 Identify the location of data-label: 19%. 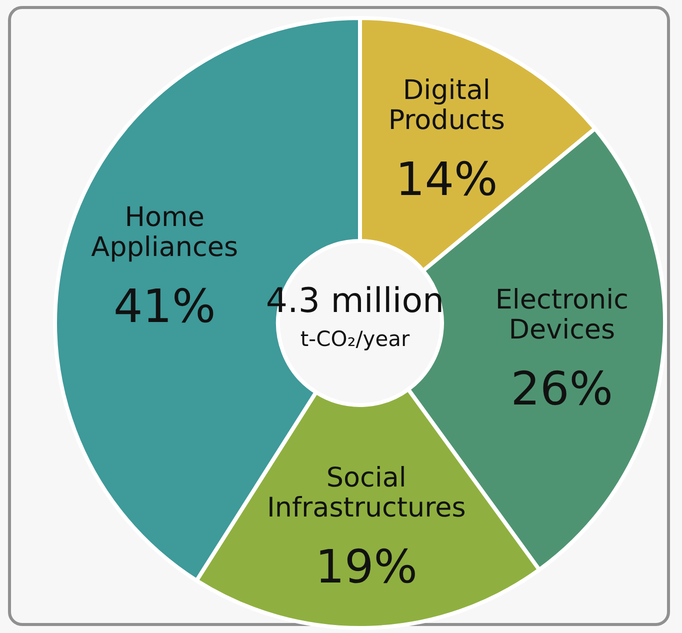
(366, 566).